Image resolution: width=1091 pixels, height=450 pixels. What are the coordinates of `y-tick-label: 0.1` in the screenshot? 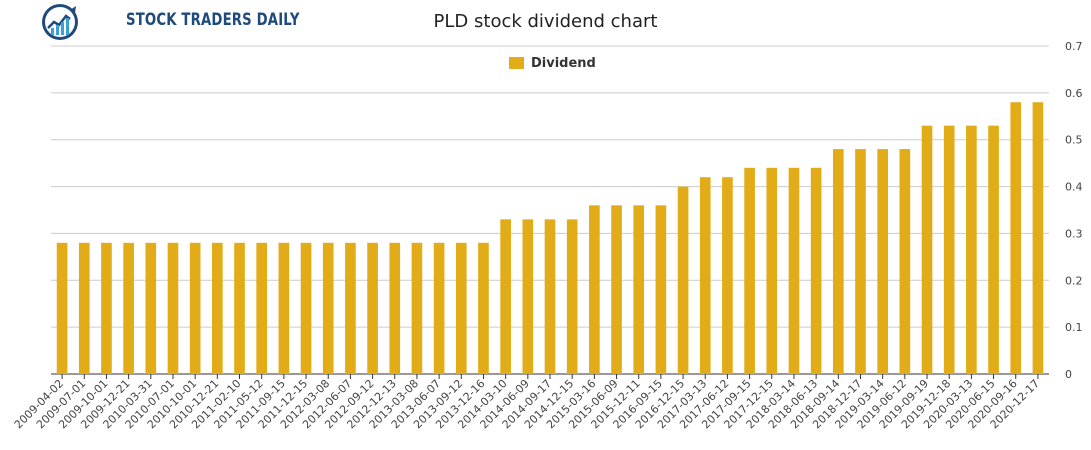 It's located at (1074, 327).